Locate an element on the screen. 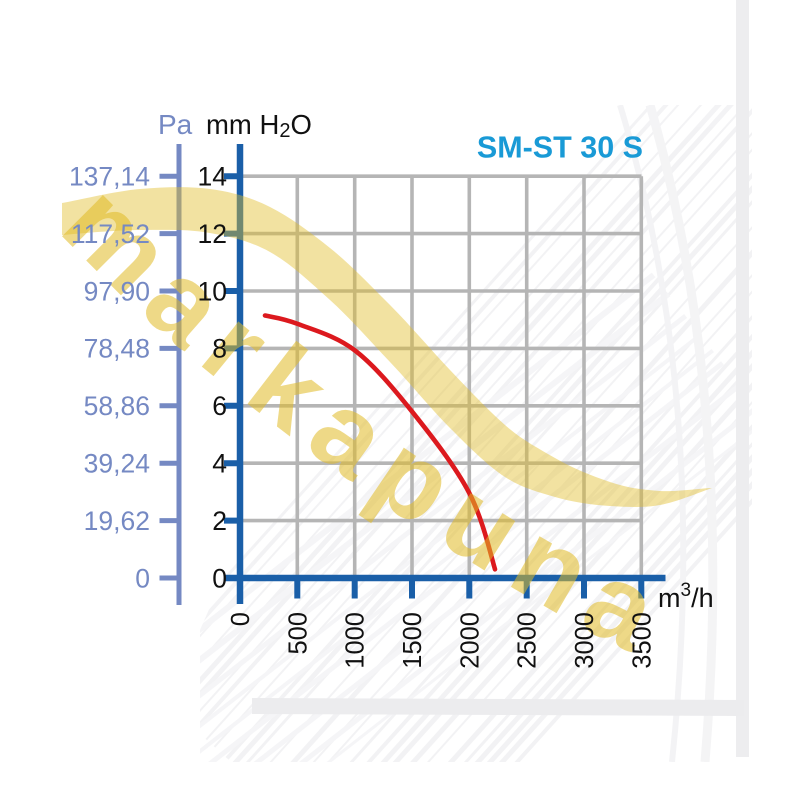 The height and width of the screenshot is (800, 800). svg-text: 3500 is located at coordinates (642, 640).